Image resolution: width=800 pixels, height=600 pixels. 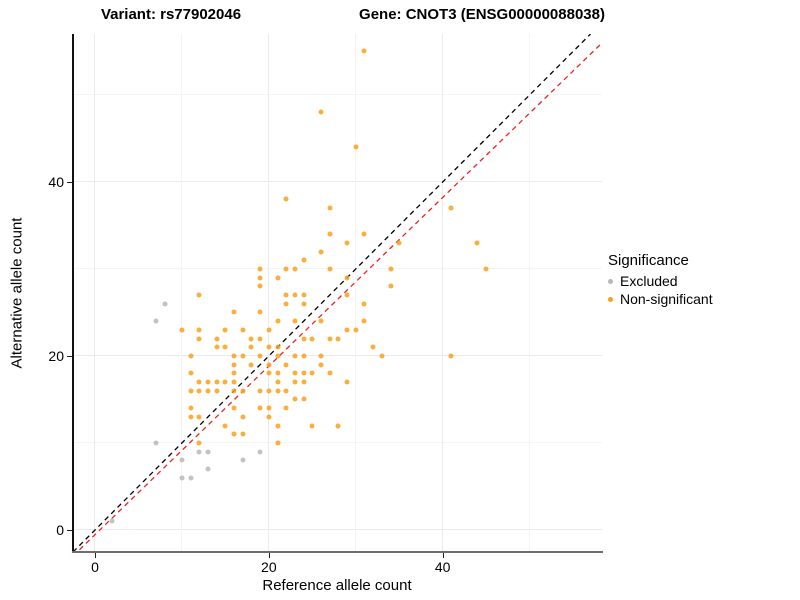 I want to click on y-axis-label: Alternative allele count, so click(x=17, y=293).